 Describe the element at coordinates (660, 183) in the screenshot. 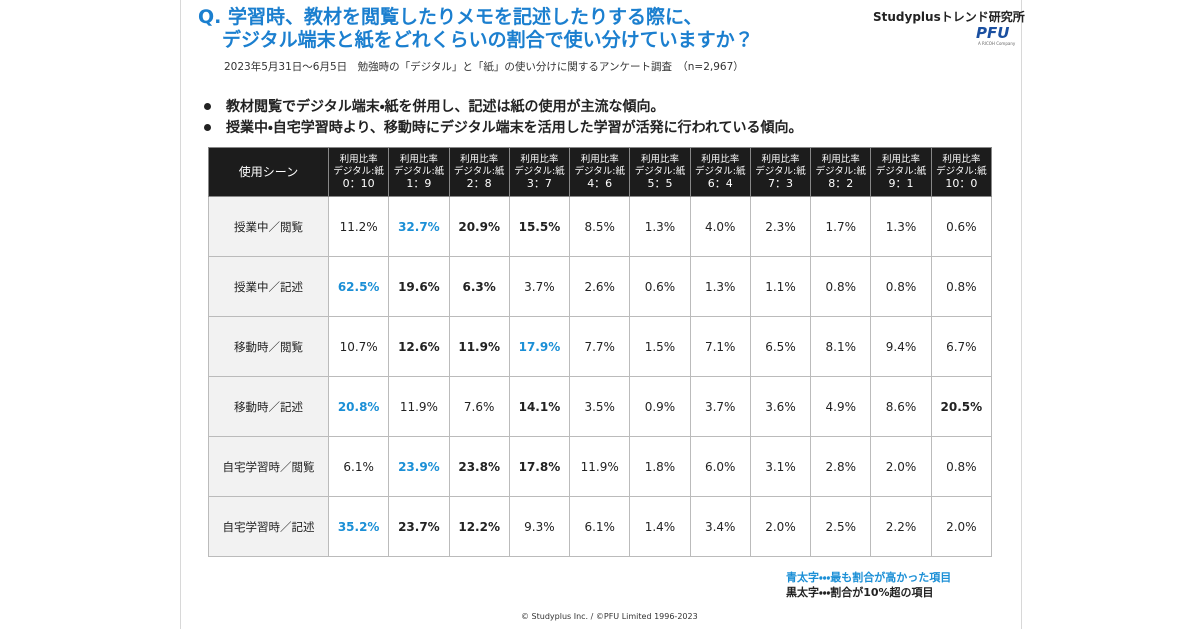

I see `header-line: 5：5` at that location.